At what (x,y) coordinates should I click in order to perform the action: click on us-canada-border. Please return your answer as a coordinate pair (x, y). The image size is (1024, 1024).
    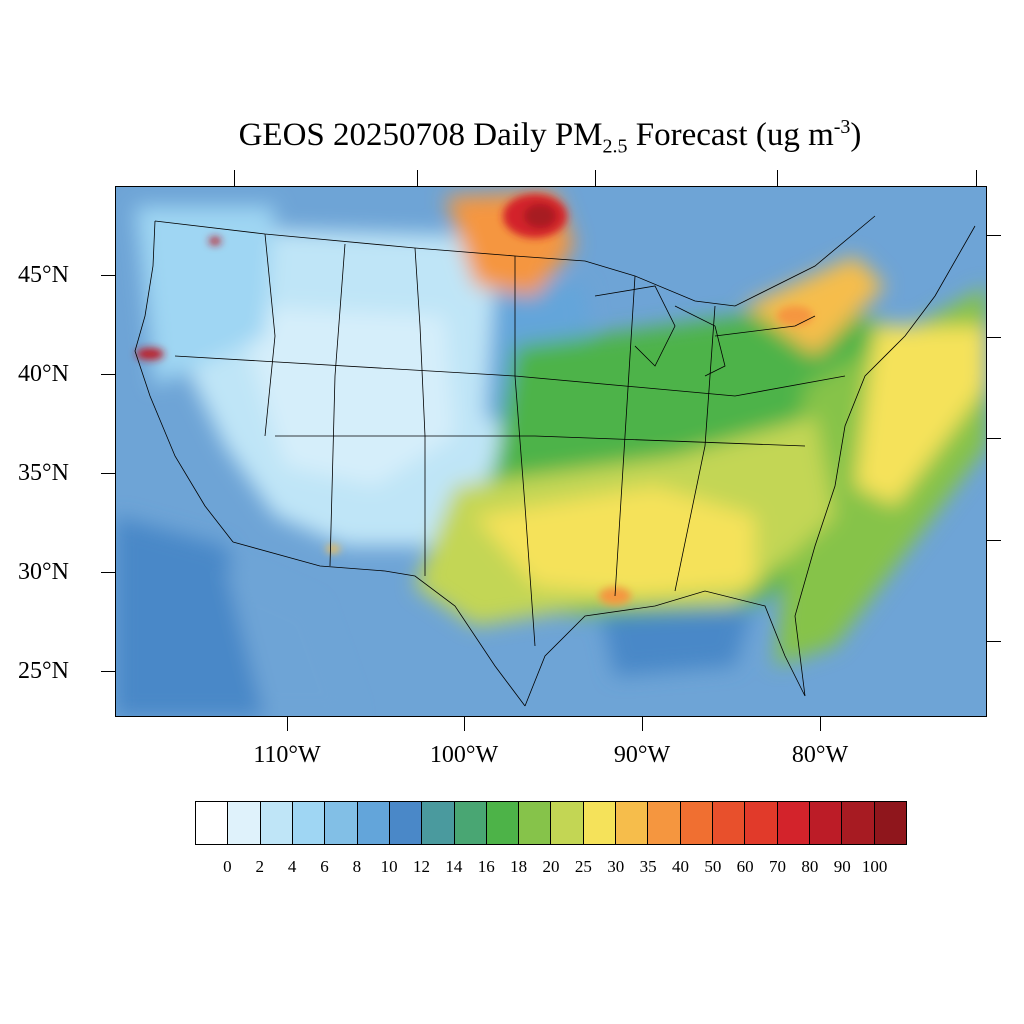
    Looking at the image, I should click on (515, 261).